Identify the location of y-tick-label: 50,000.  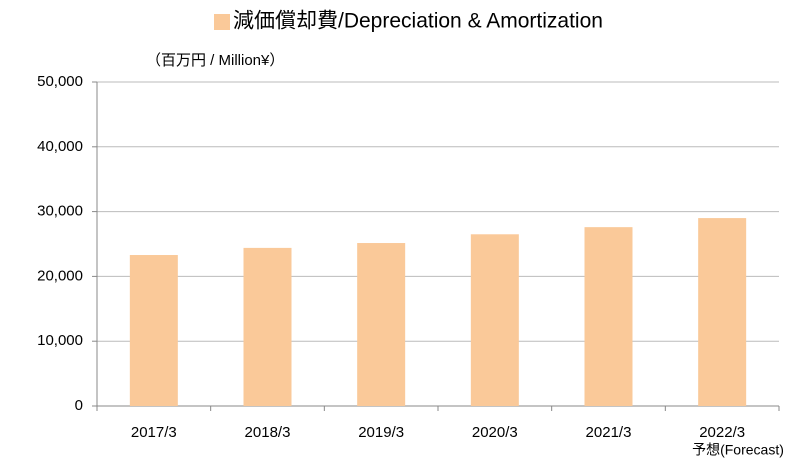
(60, 81).